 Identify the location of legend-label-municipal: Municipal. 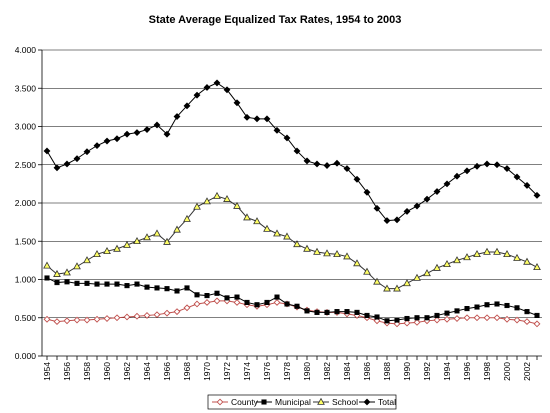
(293, 402).